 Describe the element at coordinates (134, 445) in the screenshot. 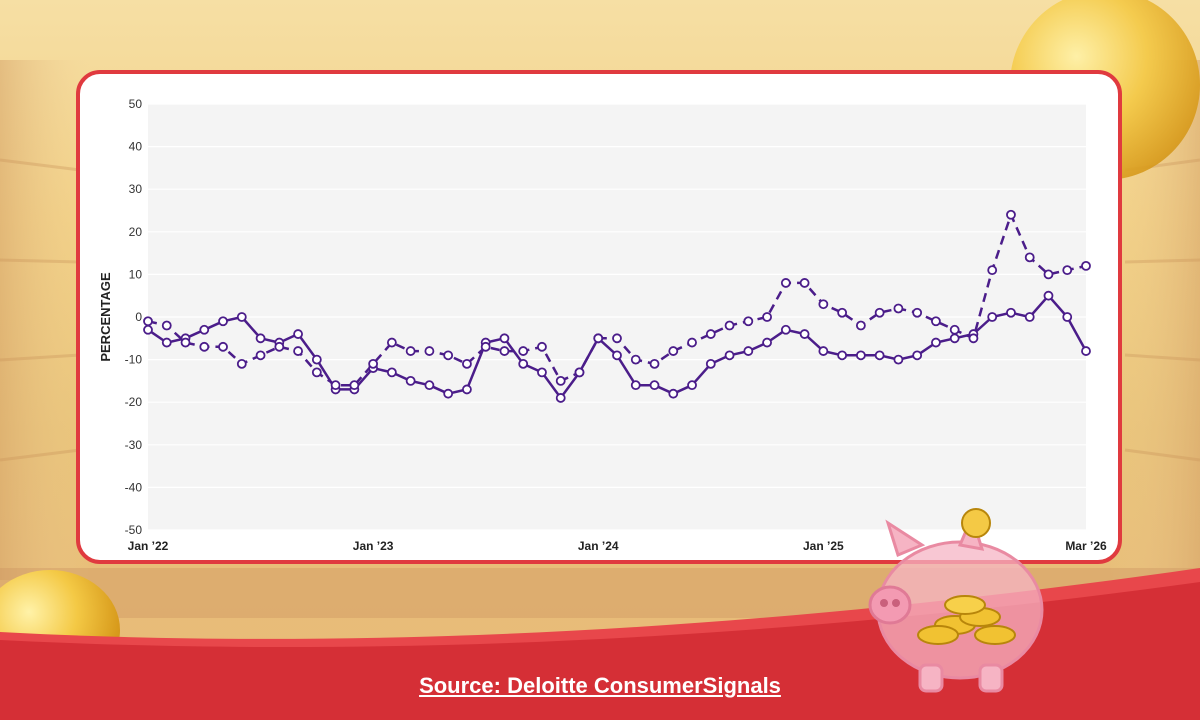

I see `y-tick-label: -30` at that location.